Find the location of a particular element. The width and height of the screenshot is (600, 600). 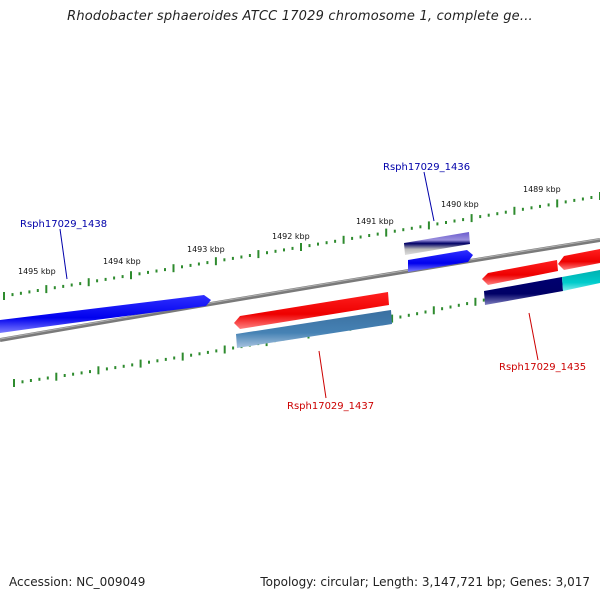

tick-label-1495: 1495 kbp is located at coordinates (37, 271).